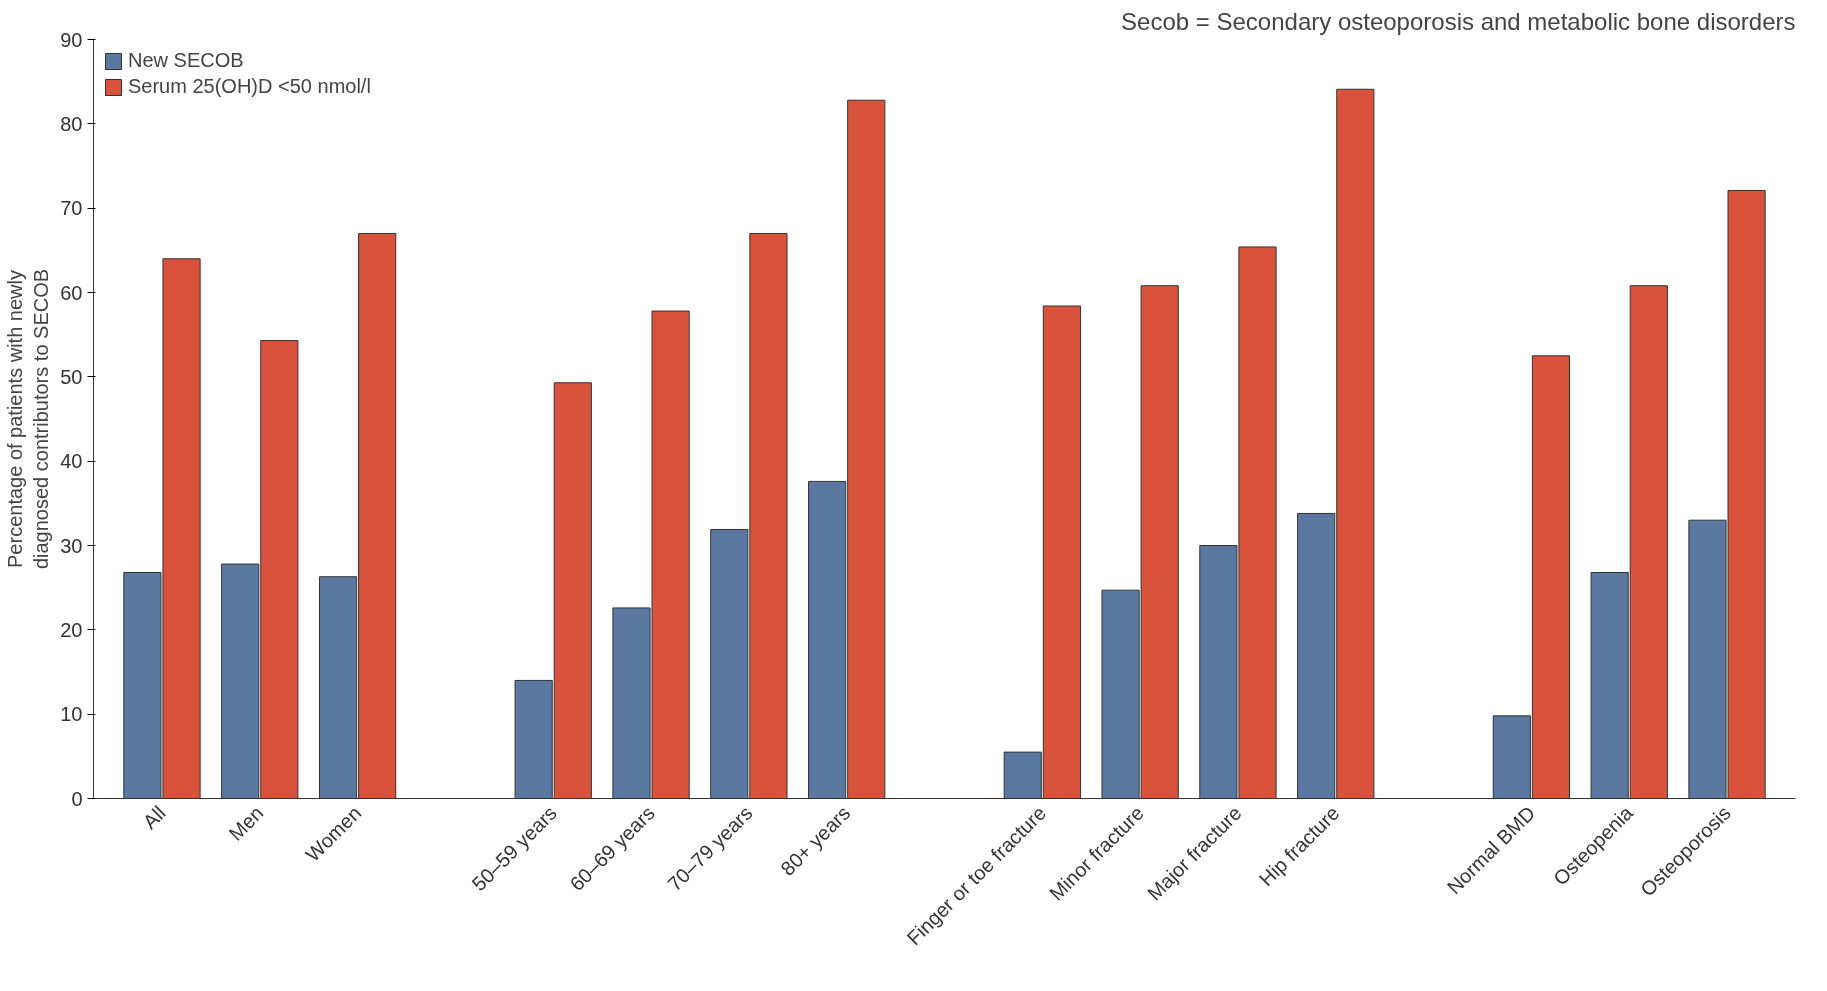 The image size is (1827, 991). Describe the element at coordinates (249, 86) in the screenshot. I see `legend-label: Serum 25(OH)D <50 nmol/l` at that location.